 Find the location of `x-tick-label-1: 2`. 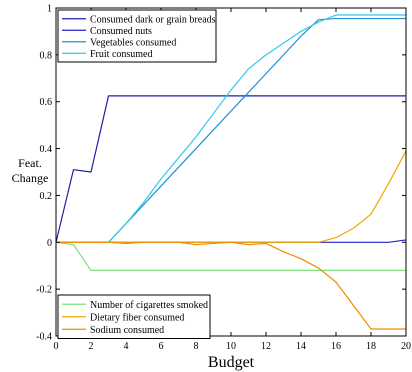

x-tick-label-1: 2 is located at coordinates (91, 346).